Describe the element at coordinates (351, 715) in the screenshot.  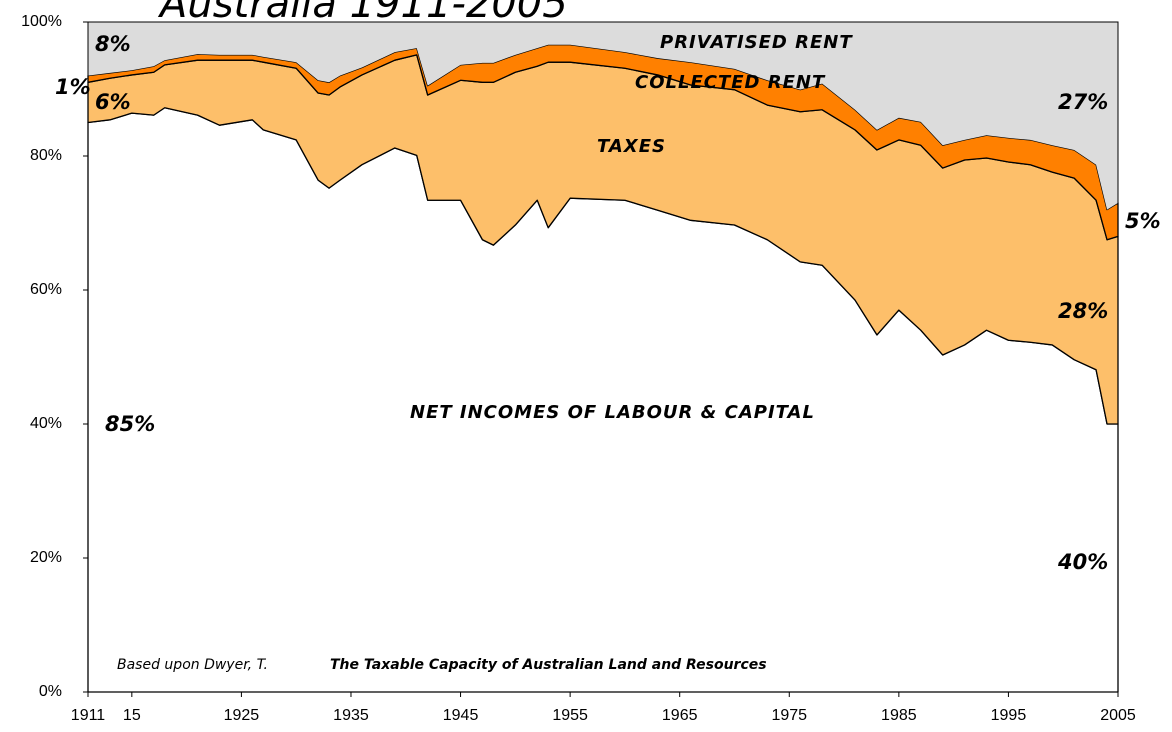
I see `x-tick-label: 1935` at that location.